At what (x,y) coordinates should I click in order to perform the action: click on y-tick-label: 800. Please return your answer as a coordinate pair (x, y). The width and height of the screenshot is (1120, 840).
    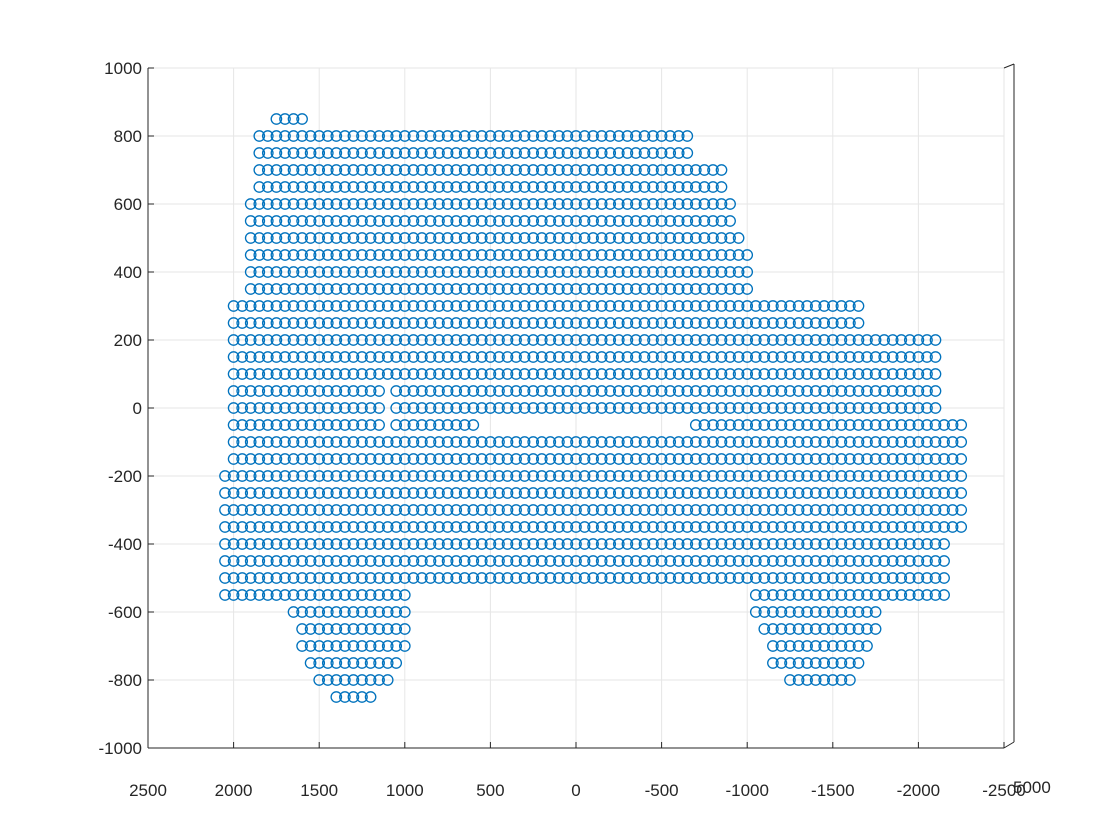
    Looking at the image, I should click on (128, 136).